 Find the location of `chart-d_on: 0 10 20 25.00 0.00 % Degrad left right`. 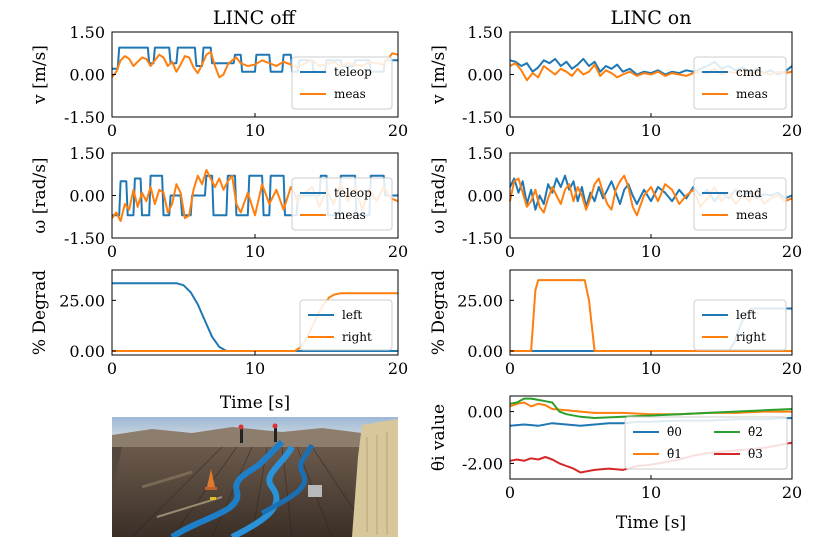

chart-d_on: 0 10 20 25.00 0.00 % Degrad left right is located at coordinates (615, 323).